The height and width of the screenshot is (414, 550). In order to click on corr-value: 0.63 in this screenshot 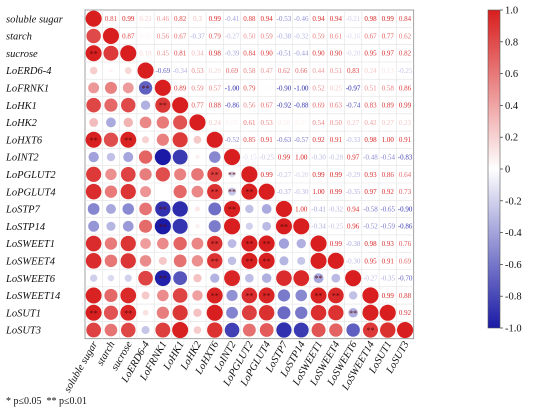, I will do `click(336, 106)`.